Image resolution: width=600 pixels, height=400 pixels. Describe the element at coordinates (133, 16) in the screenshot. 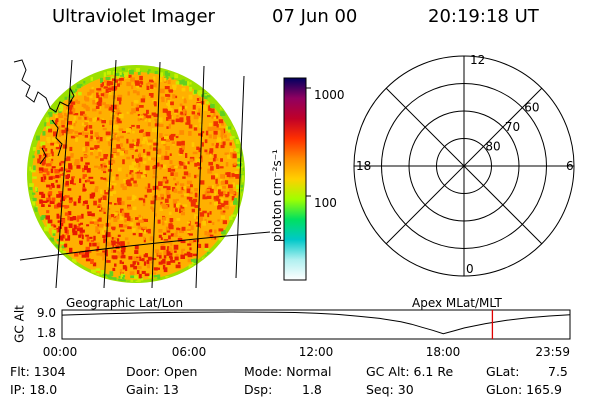

I see `instrument-title: Ultraviolet Imager` at that location.